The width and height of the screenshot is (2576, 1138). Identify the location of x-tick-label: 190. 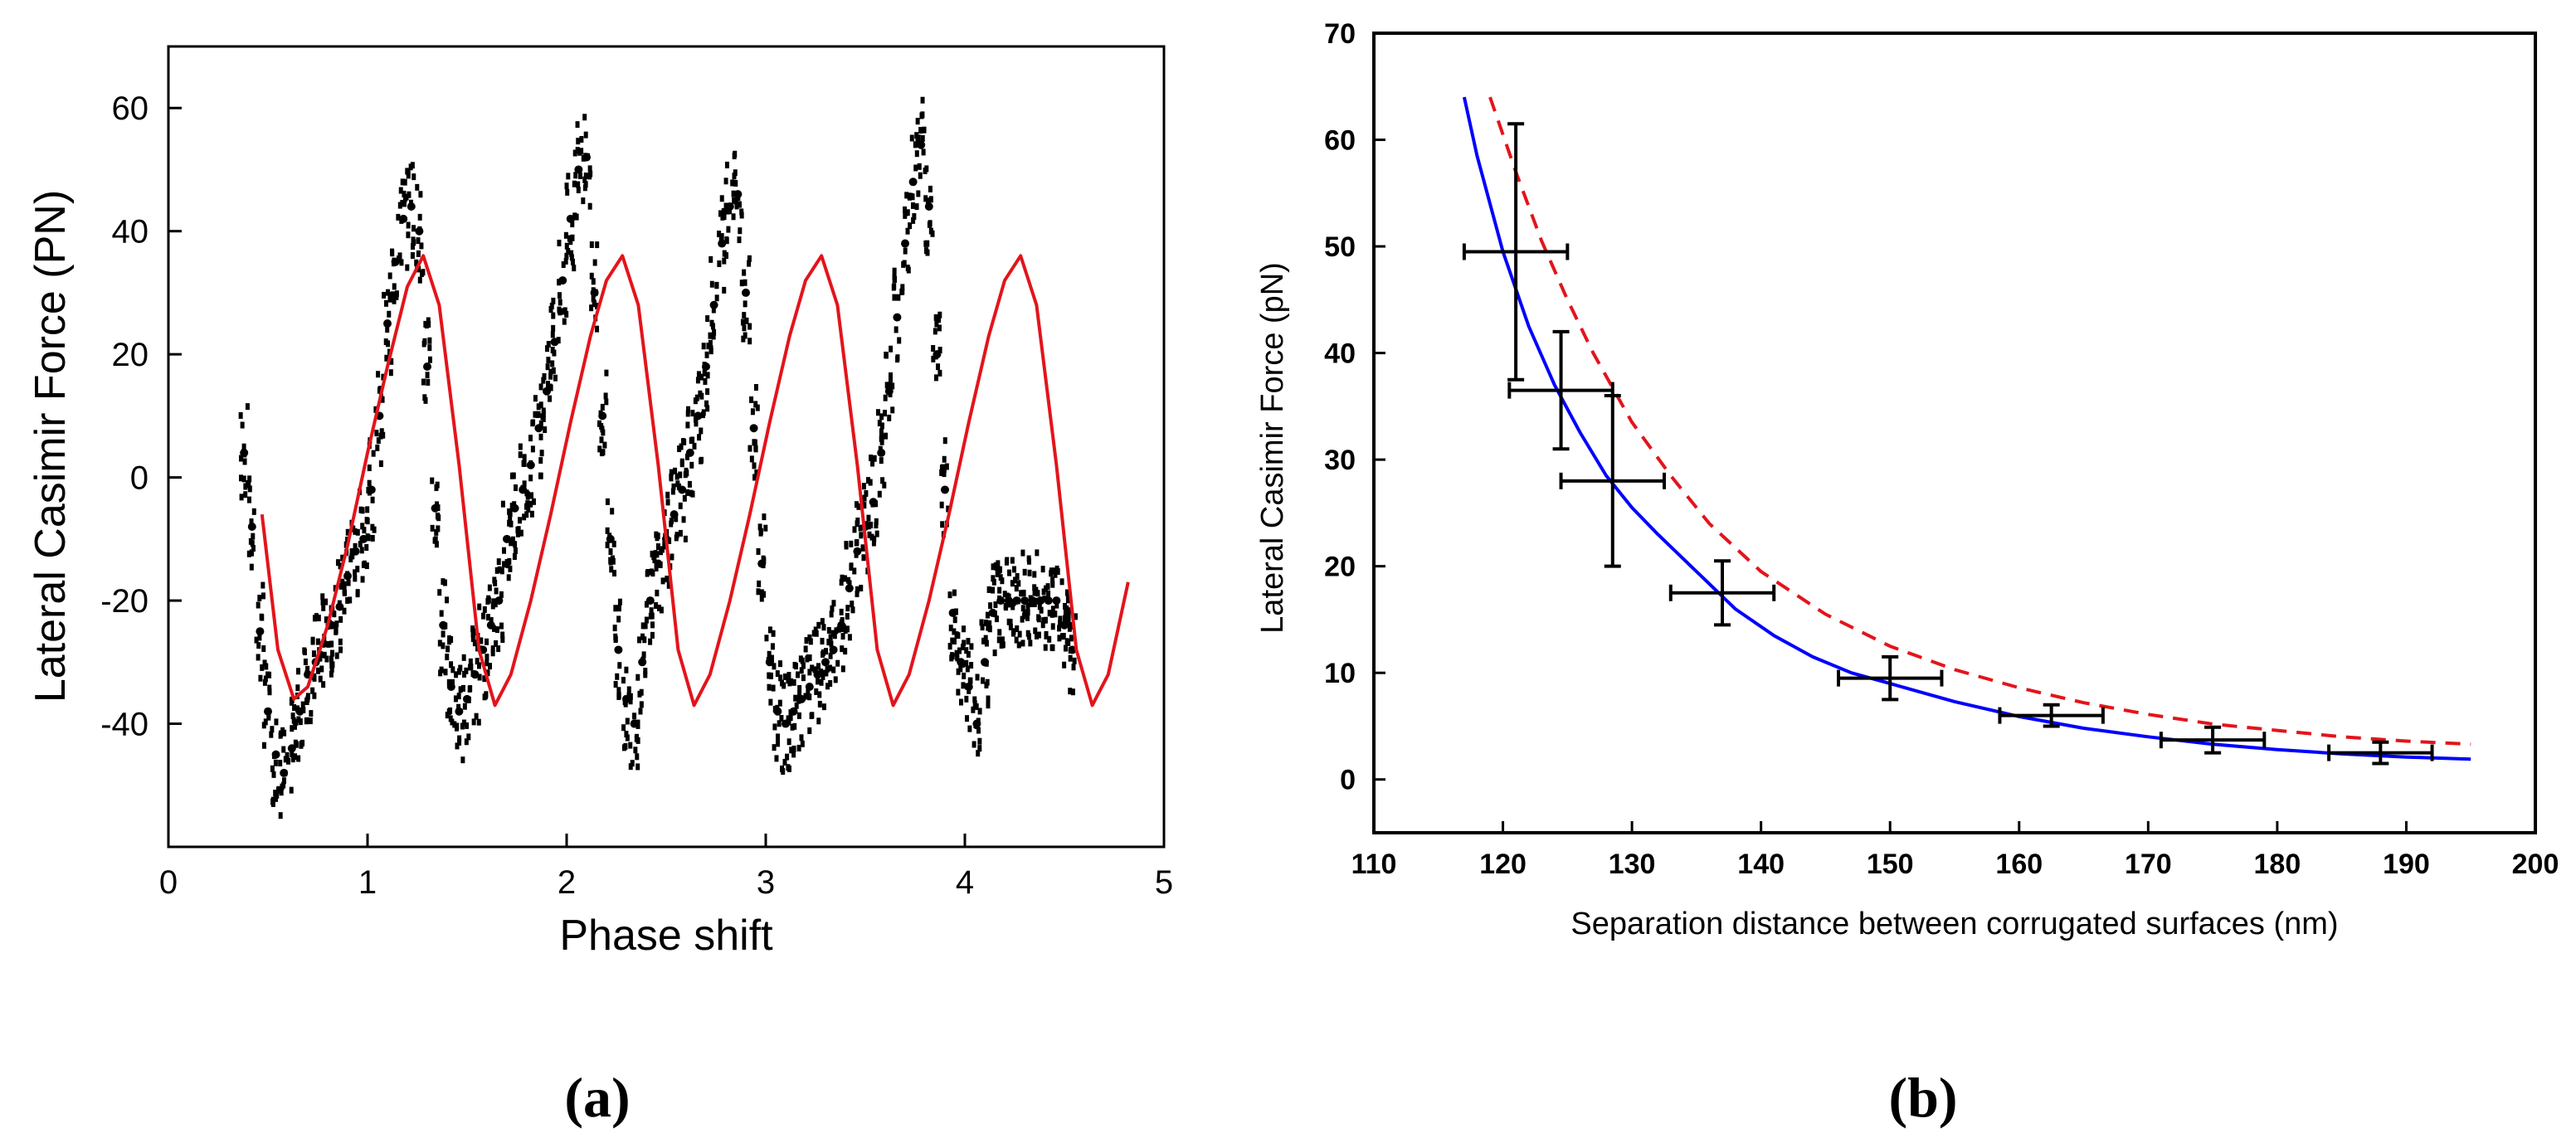
(2406, 864).